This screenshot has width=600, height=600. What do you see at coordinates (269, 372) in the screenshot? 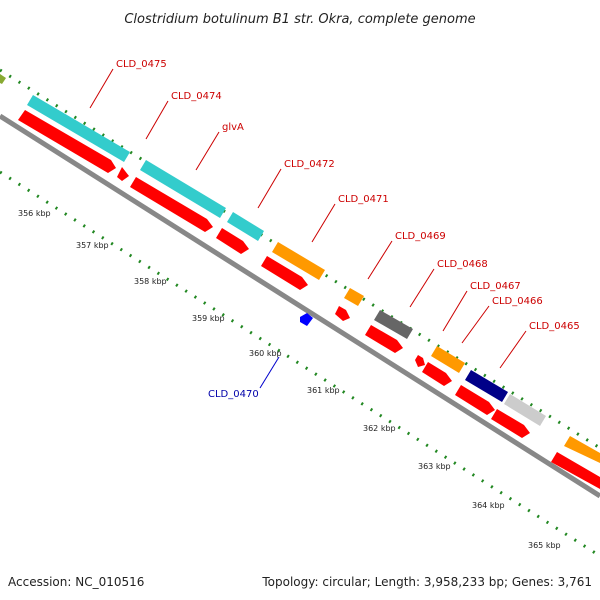
I see `reverse-label-leader` at bounding box center [269, 372].